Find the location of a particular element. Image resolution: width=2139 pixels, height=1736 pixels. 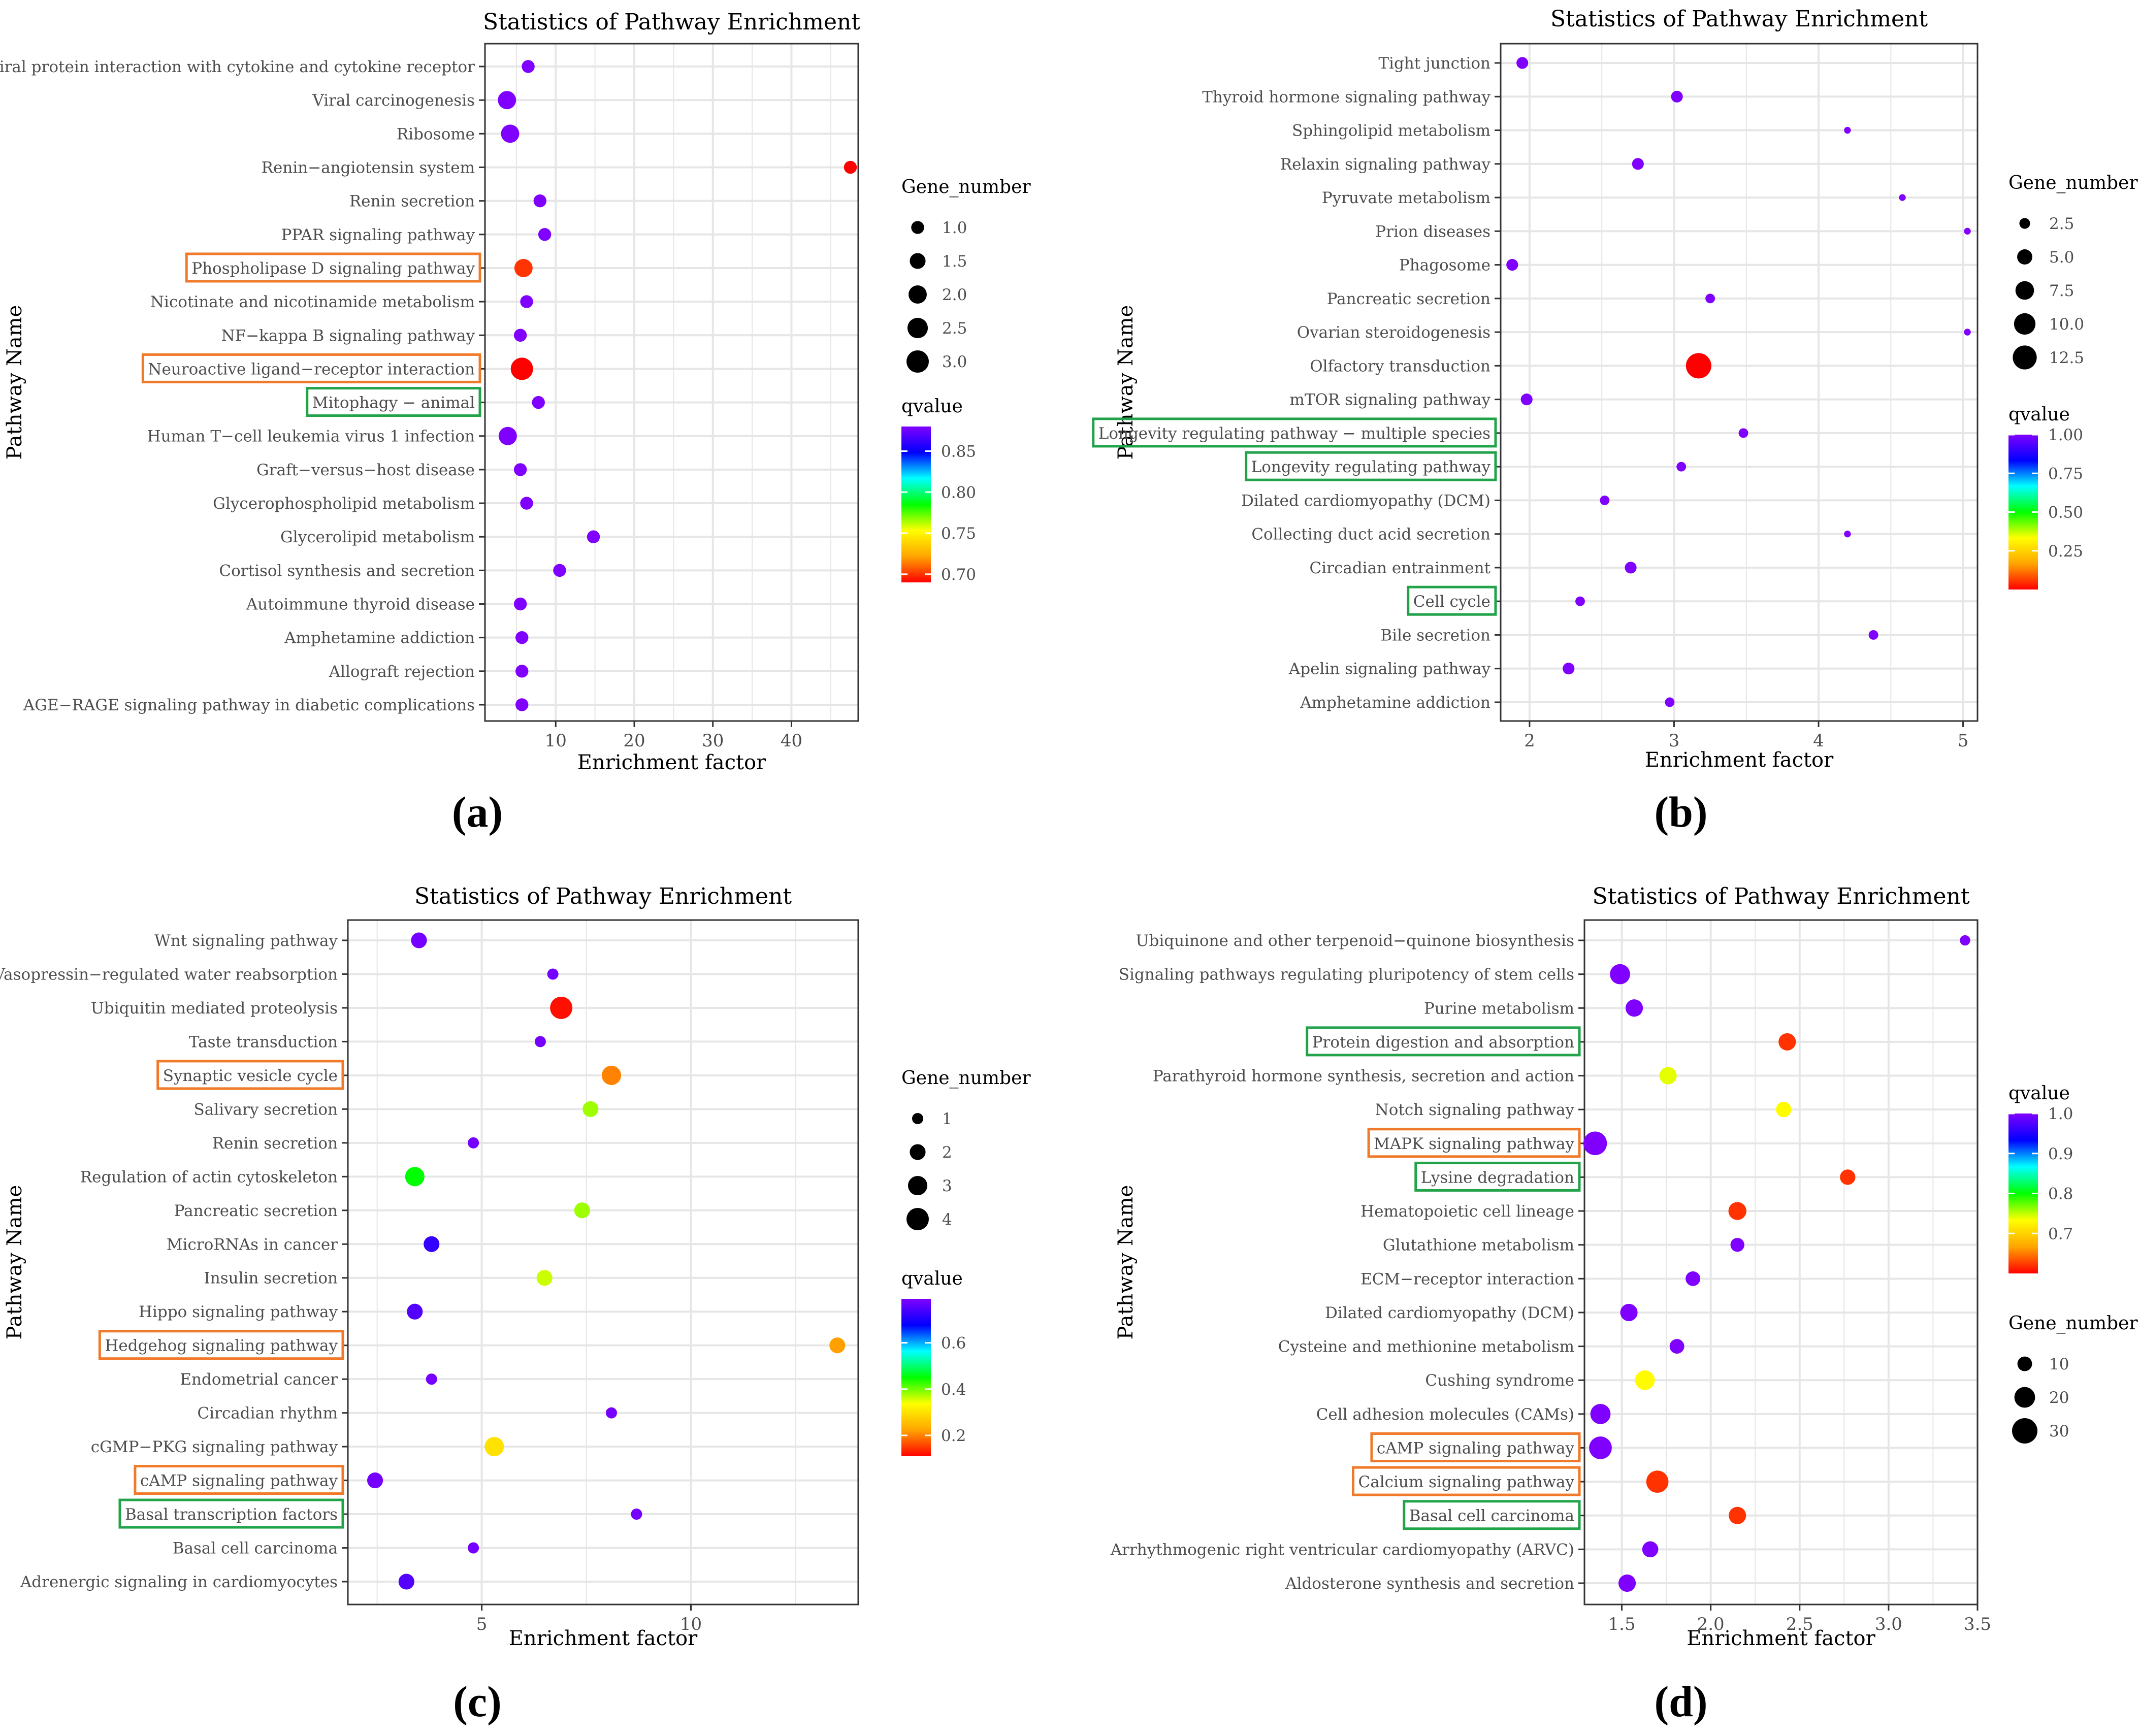

category-label: Neuroactive ligand−receptor interaction is located at coordinates (311, 369).